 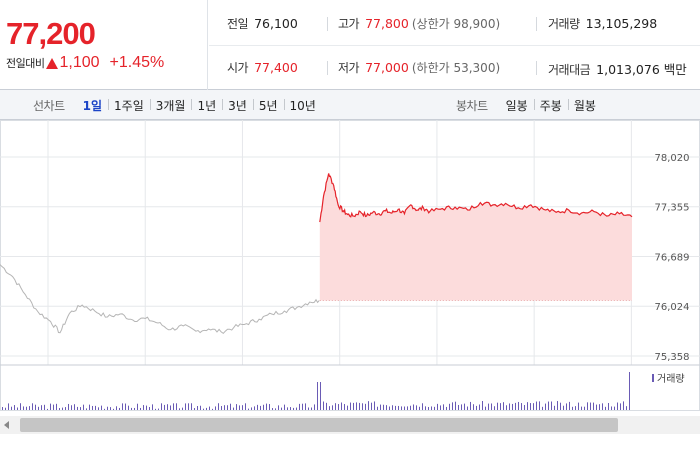 I want to click on tab-10y: 10년, so click(x=302, y=105).